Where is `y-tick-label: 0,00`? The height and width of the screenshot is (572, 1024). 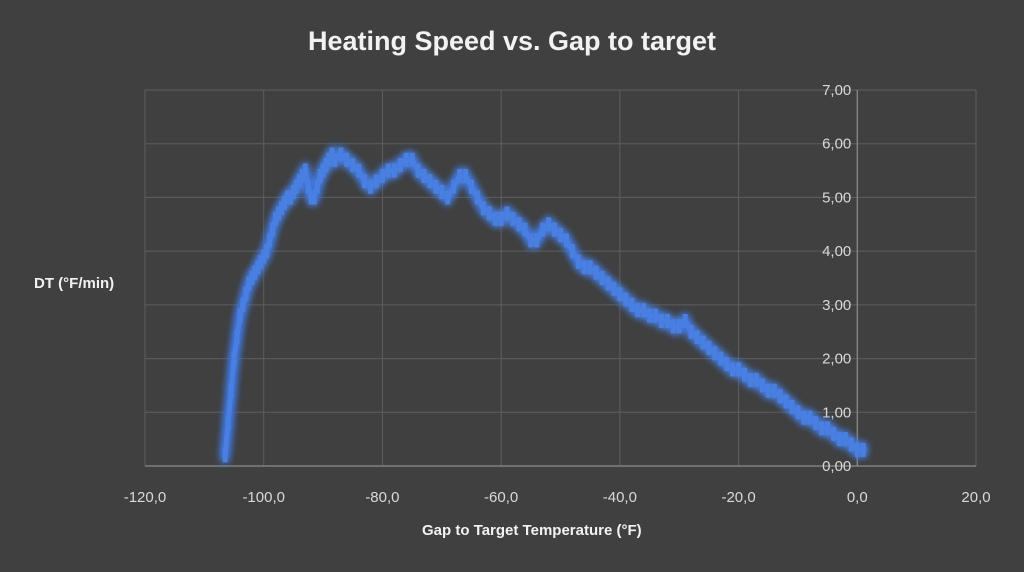 y-tick-label: 0,00 is located at coordinates (836, 466).